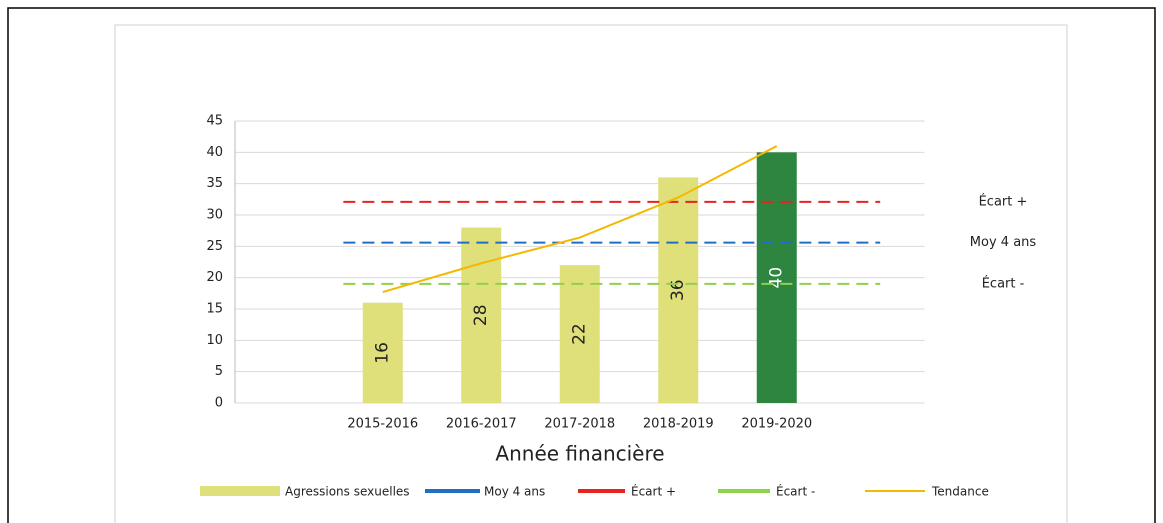 The width and height of the screenshot is (1163, 523). I want to click on x-tick-label: 2019-2020, so click(776, 424).